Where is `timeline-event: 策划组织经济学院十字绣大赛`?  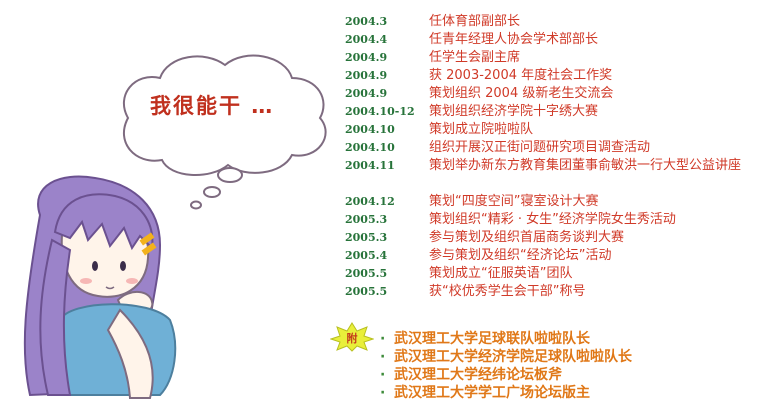 timeline-event: 策划组织经济学院十字绣大赛 is located at coordinates (514, 111).